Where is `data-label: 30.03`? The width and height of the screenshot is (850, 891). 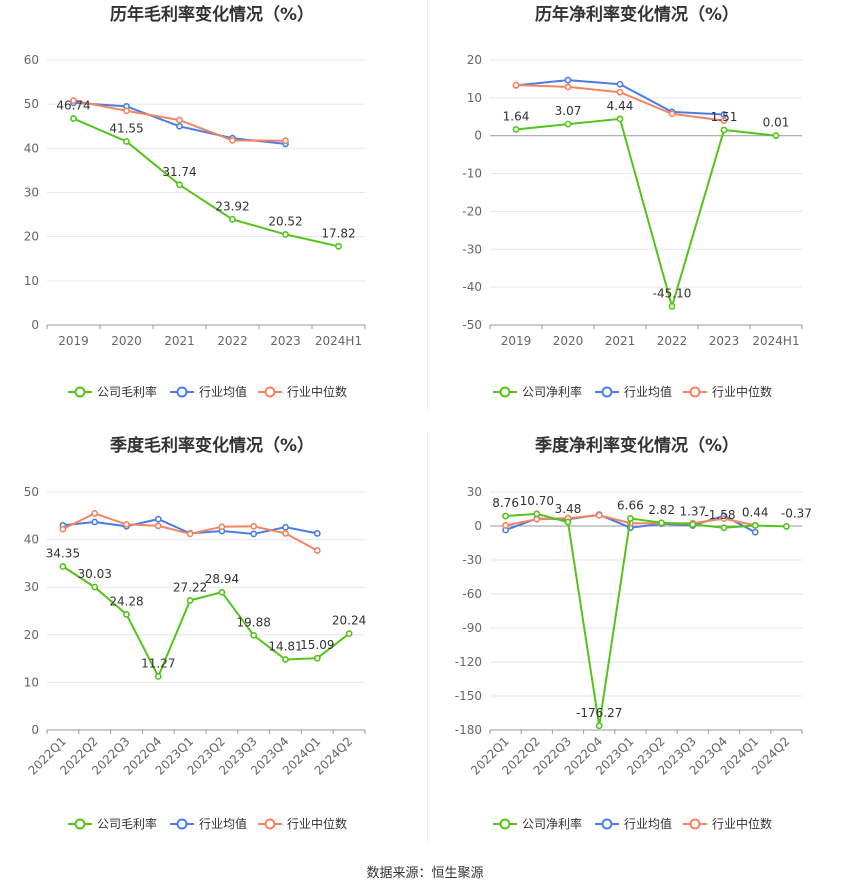
data-label: 30.03 is located at coordinates (95, 574).